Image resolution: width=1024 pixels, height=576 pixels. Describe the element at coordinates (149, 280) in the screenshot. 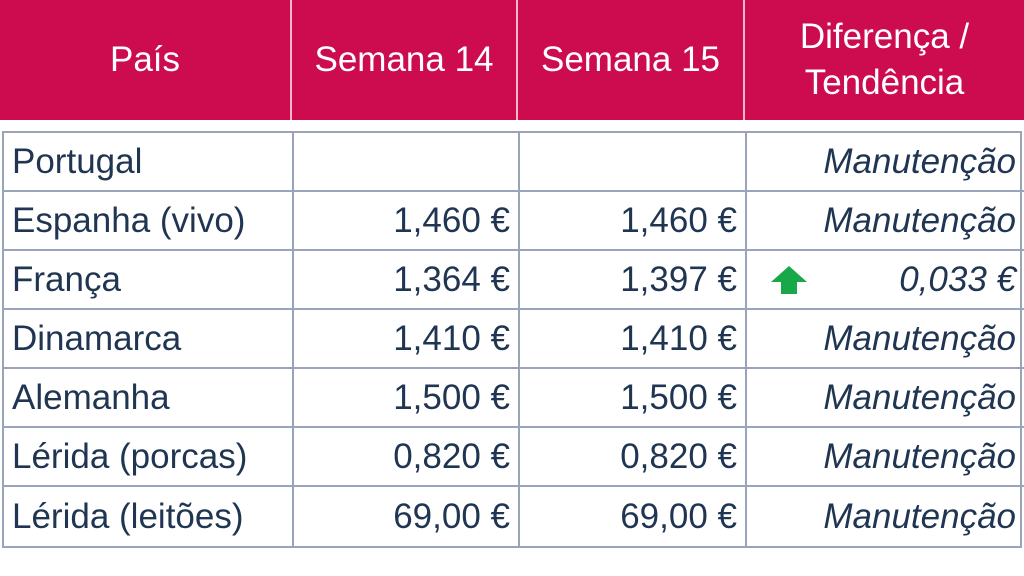

I see `cell-country: França` at that location.